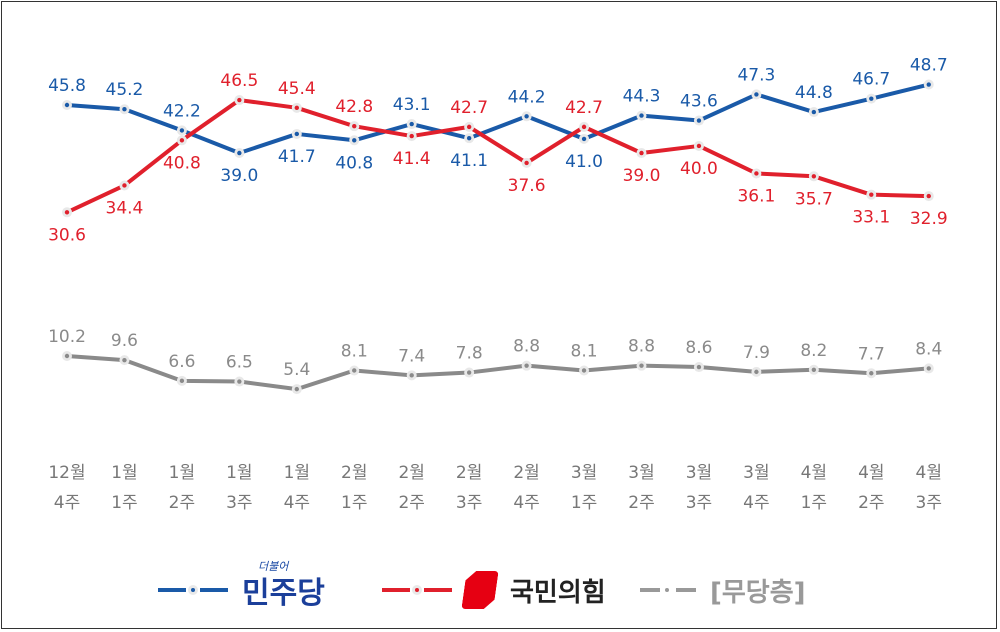  Describe the element at coordinates (297, 89) in the screenshot. I see `data-label: 45.4` at that location.